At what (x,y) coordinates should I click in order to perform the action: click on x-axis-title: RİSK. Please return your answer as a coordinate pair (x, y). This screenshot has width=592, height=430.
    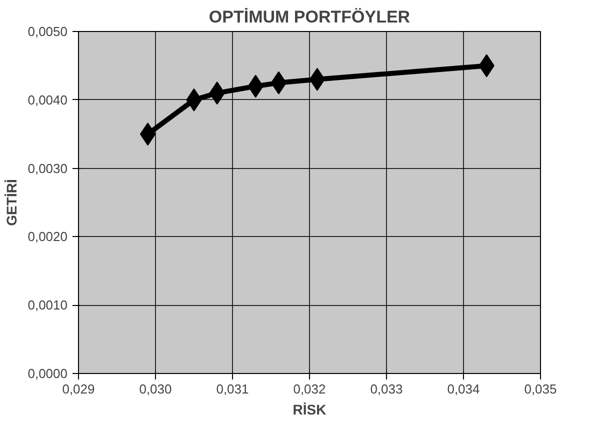
    Looking at the image, I should click on (309, 410).